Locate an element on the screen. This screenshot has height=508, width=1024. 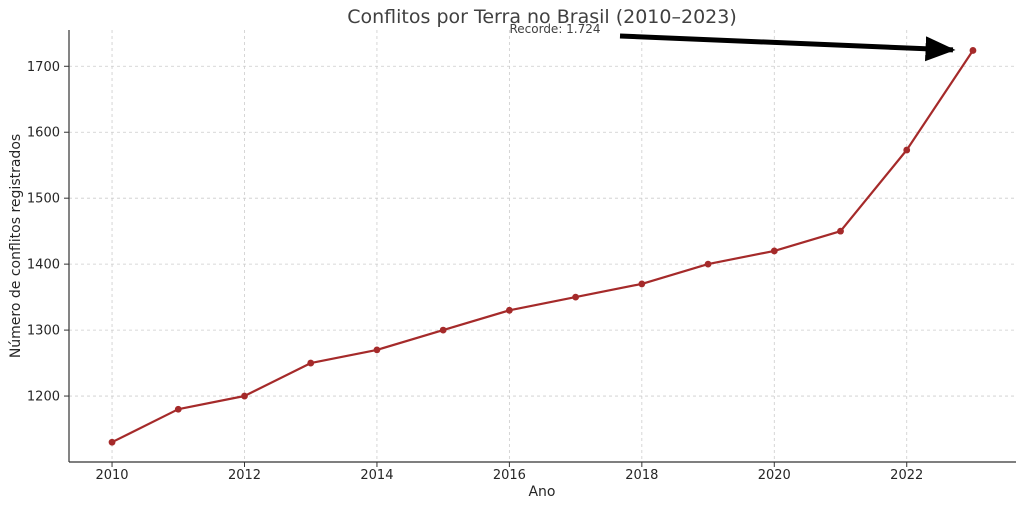
x-tick-label: 2022 is located at coordinates (906, 475).